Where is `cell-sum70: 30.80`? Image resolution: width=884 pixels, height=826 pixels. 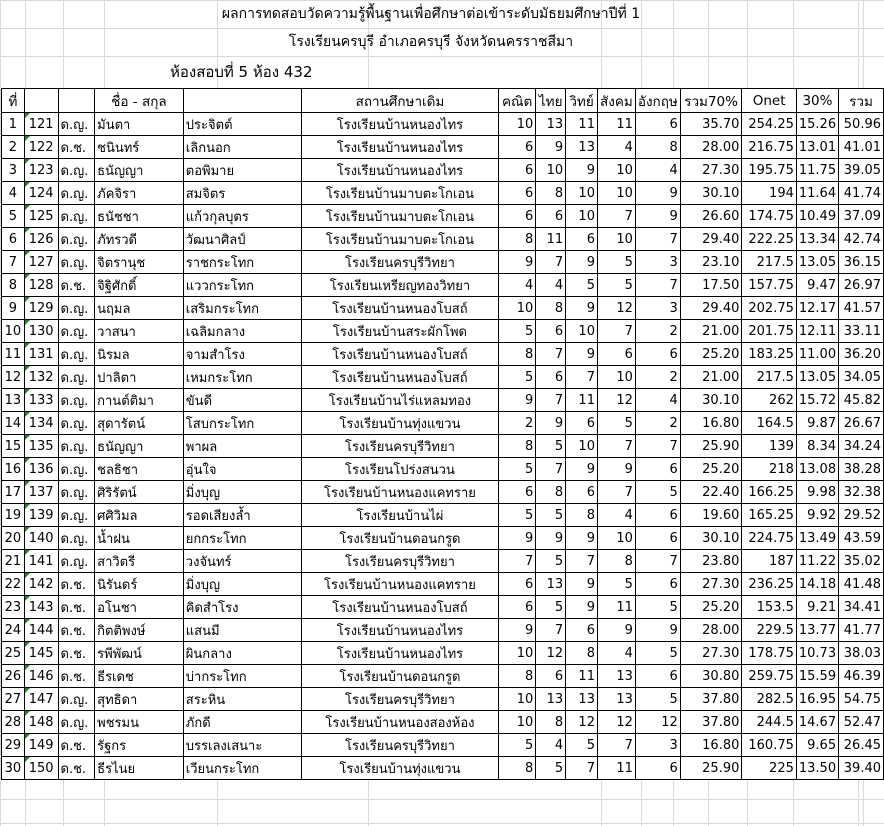
cell-sum70: 30.80 is located at coordinates (711, 676).